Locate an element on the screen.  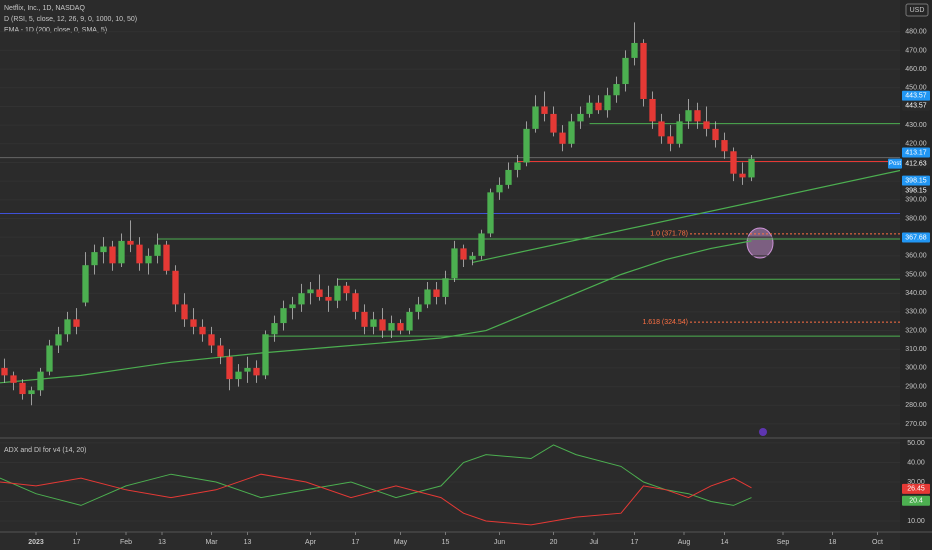
y-tick-label: 470.00 is located at coordinates (916, 50).